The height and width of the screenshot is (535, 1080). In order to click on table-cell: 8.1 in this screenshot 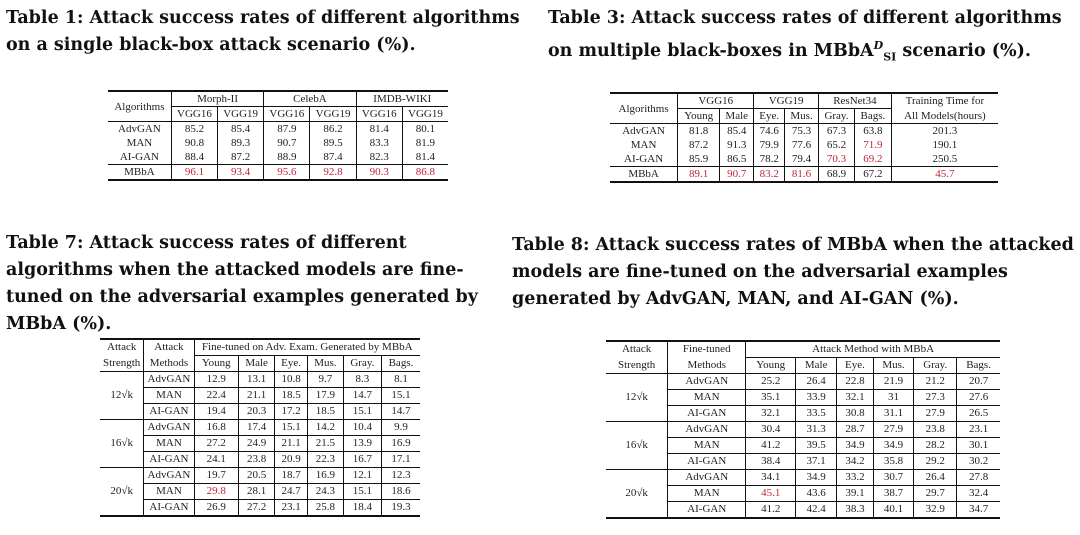, I will do `click(400, 379)`.